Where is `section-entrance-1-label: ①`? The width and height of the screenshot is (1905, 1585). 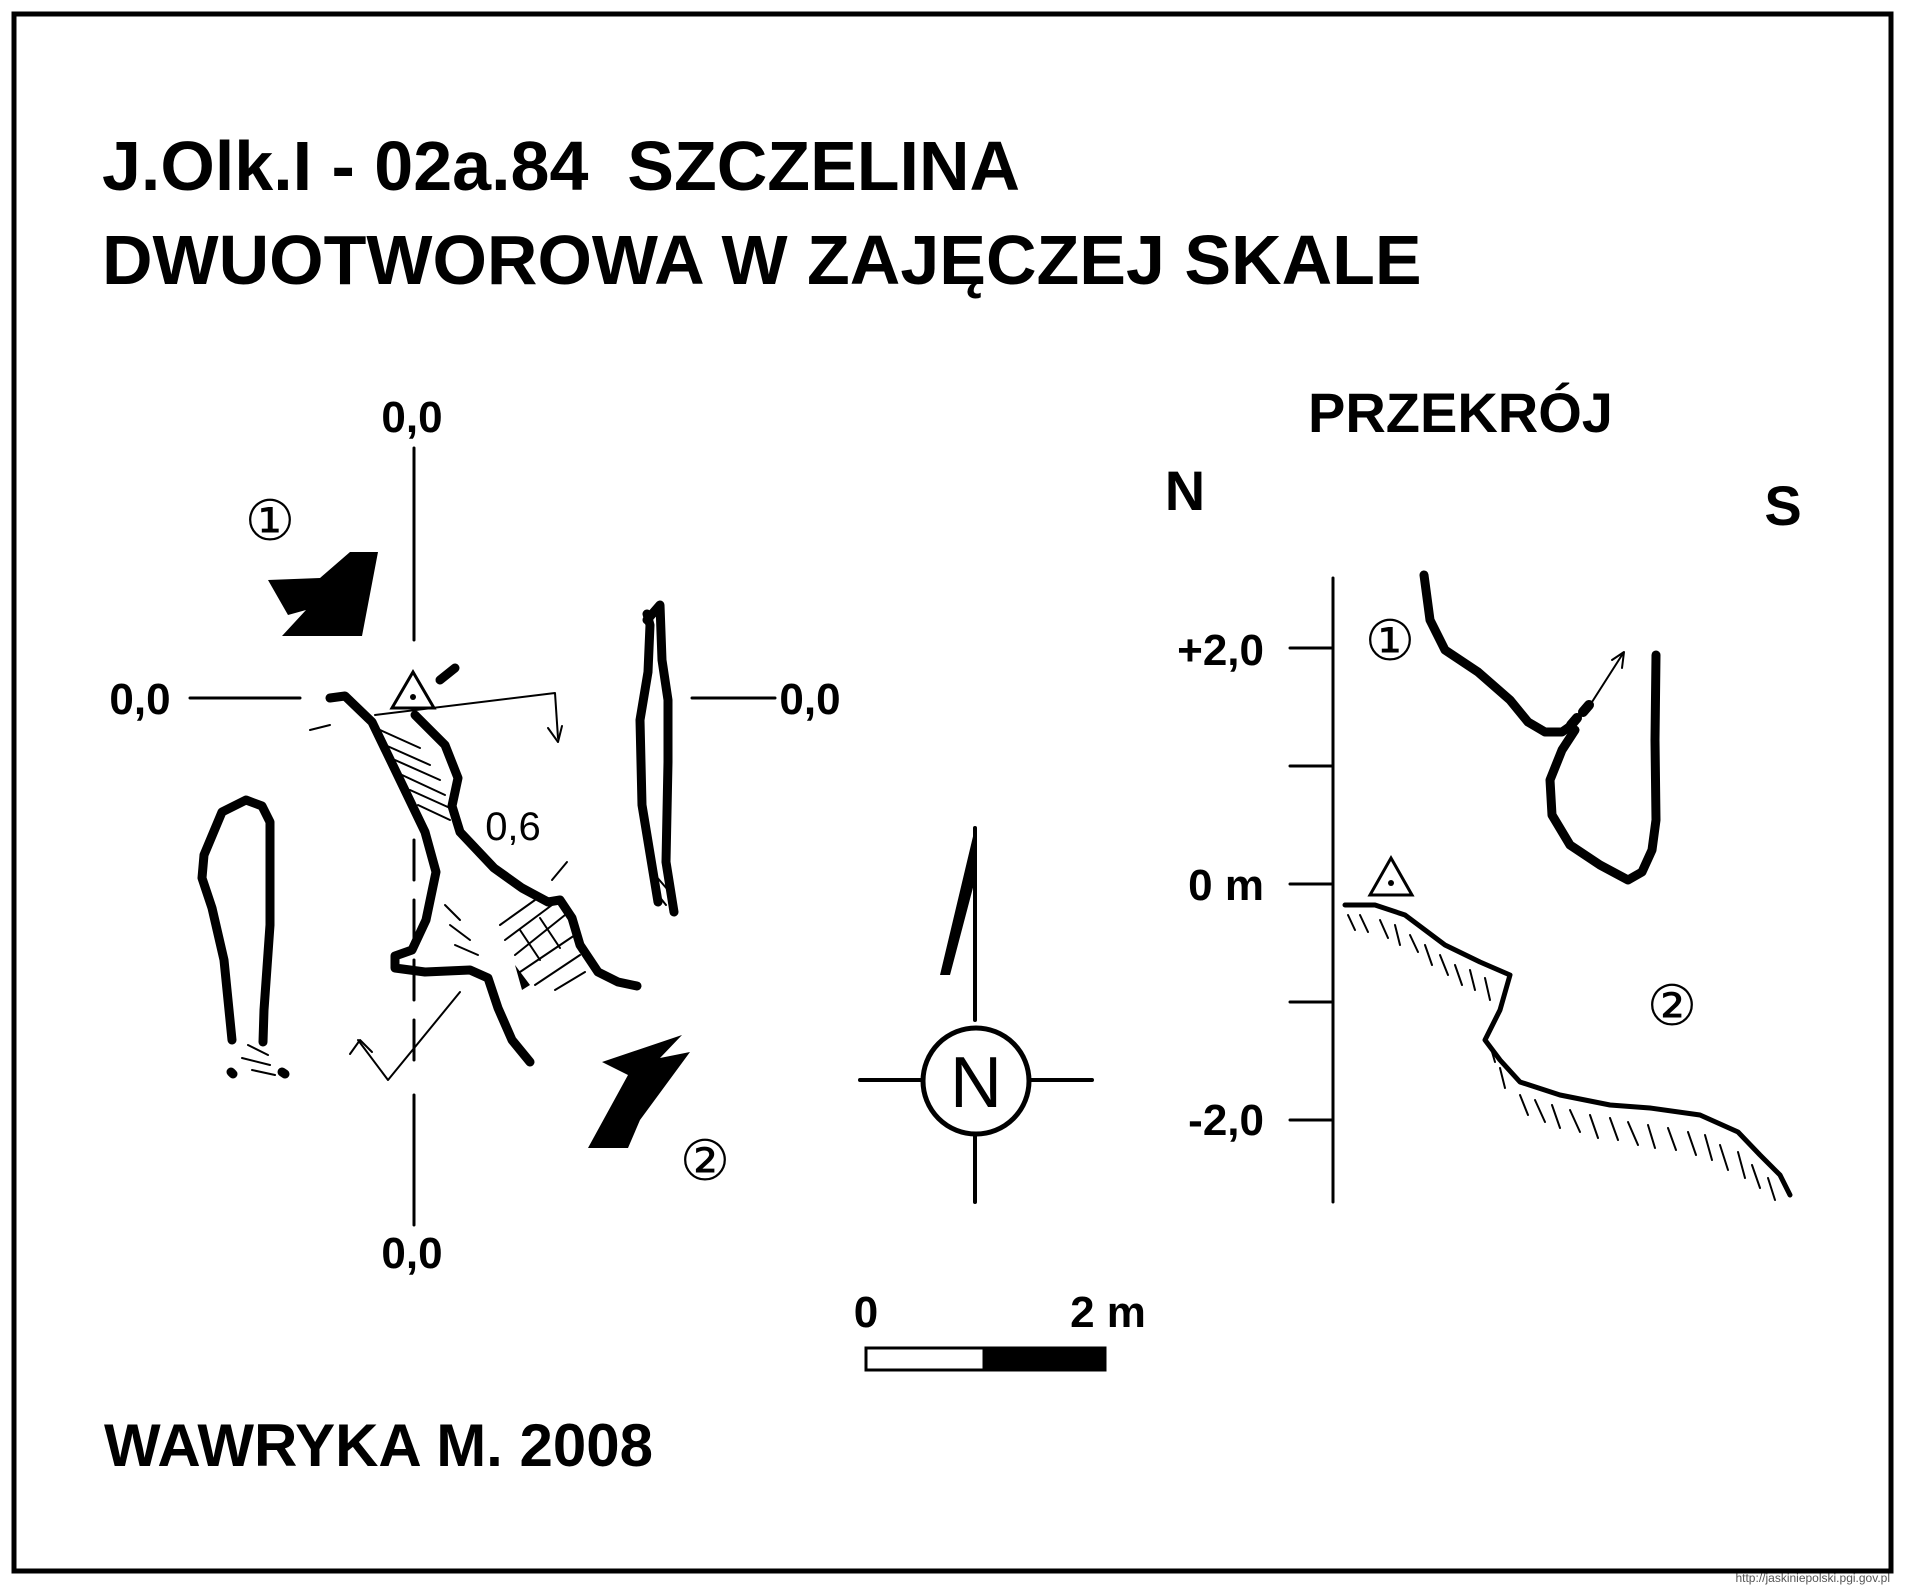 section-entrance-1-label: ① is located at coordinates (1390, 640).